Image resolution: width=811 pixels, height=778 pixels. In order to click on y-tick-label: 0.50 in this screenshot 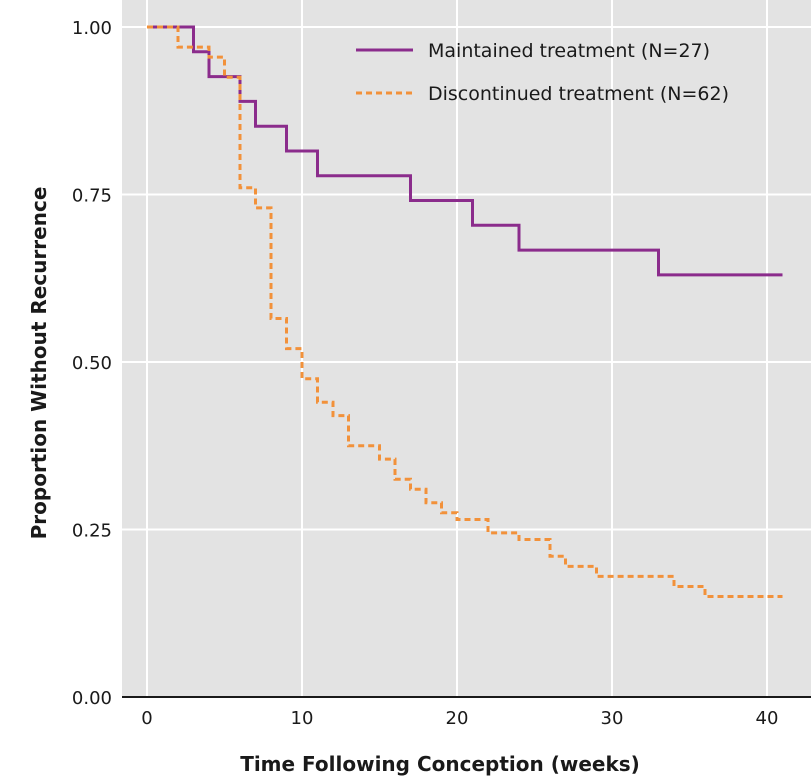, I will do `click(92, 363)`.